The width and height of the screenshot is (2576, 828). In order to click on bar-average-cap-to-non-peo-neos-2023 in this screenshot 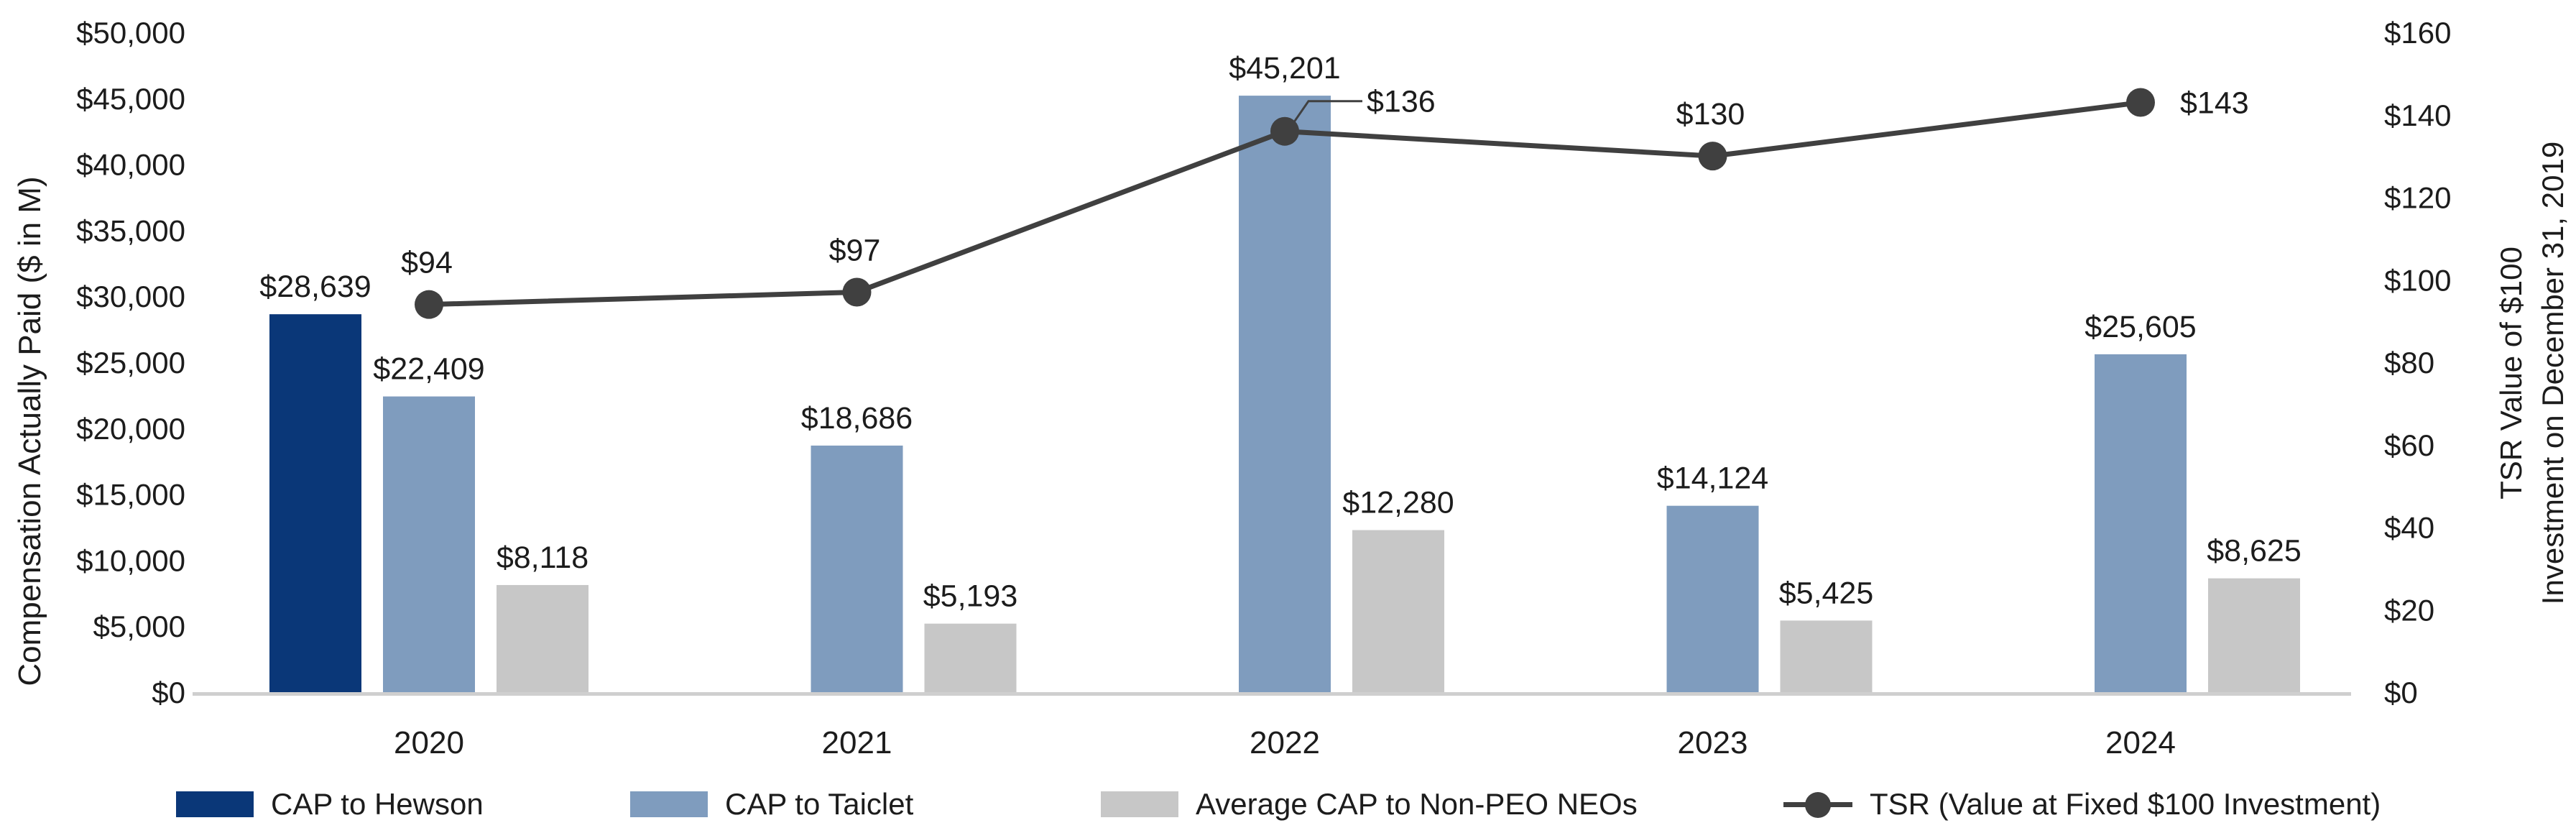, I will do `click(1826, 656)`.